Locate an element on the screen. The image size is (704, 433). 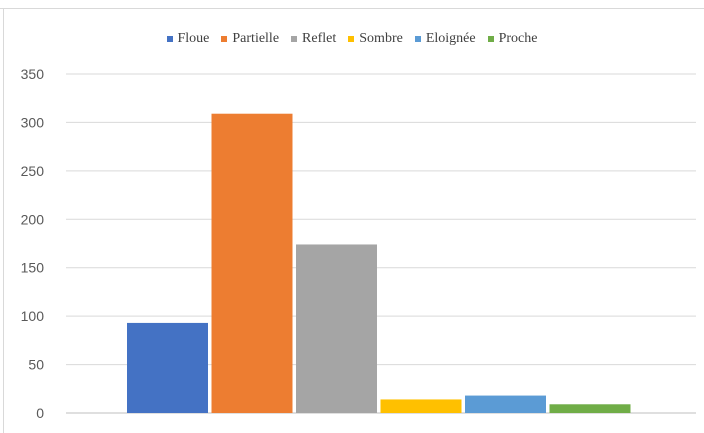
legend-item: Eloignée is located at coordinates (445, 39).